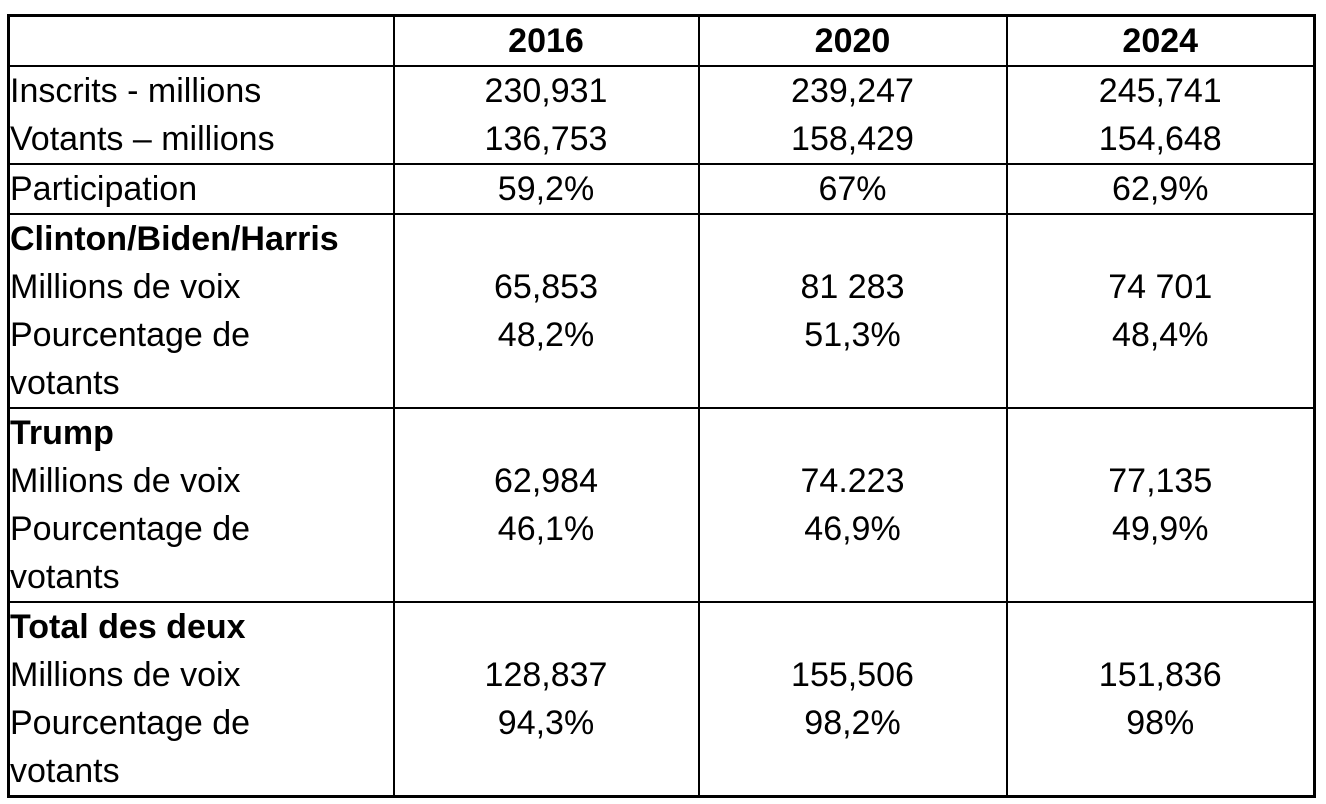 The image size is (1326, 804). I want to click on participation-2016-cell: 59,2%, so click(546, 189).